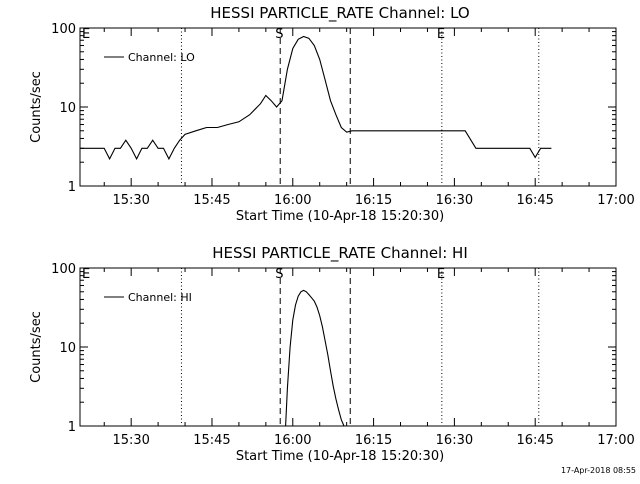 The height and width of the screenshot is (484, 640). What do you see at coordinates (598, 470) in the screenshot?
I see `timestamp-stamp: 17-Apr-2018 08:55` at bounding box center [598, 470].